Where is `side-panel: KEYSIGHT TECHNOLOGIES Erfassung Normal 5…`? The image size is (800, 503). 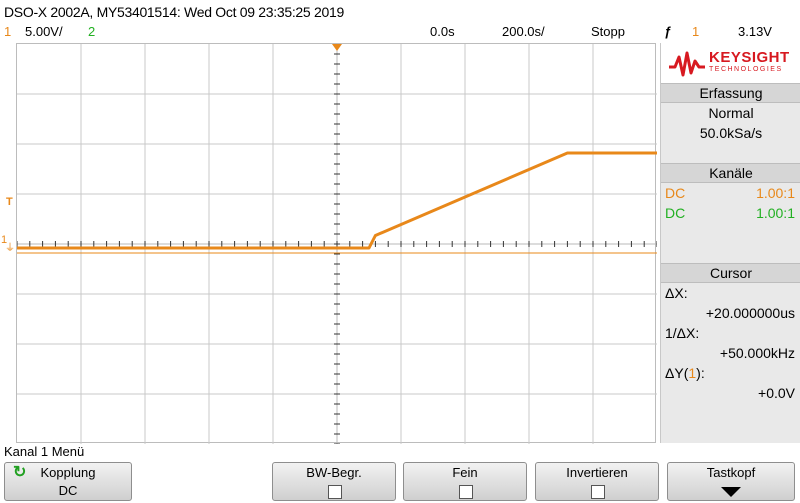 side-panel: KEYSIGHT TECHNOLOGIES Erfassung Normal 5… is located at coordinates (730, 243).